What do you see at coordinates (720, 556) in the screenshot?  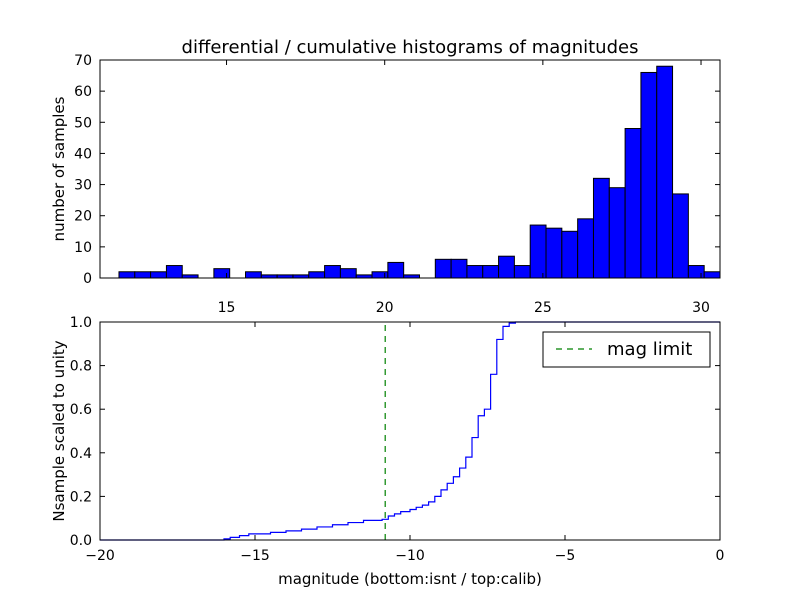 I see `x-tick-label: 0` at bounding box center [720, 556].